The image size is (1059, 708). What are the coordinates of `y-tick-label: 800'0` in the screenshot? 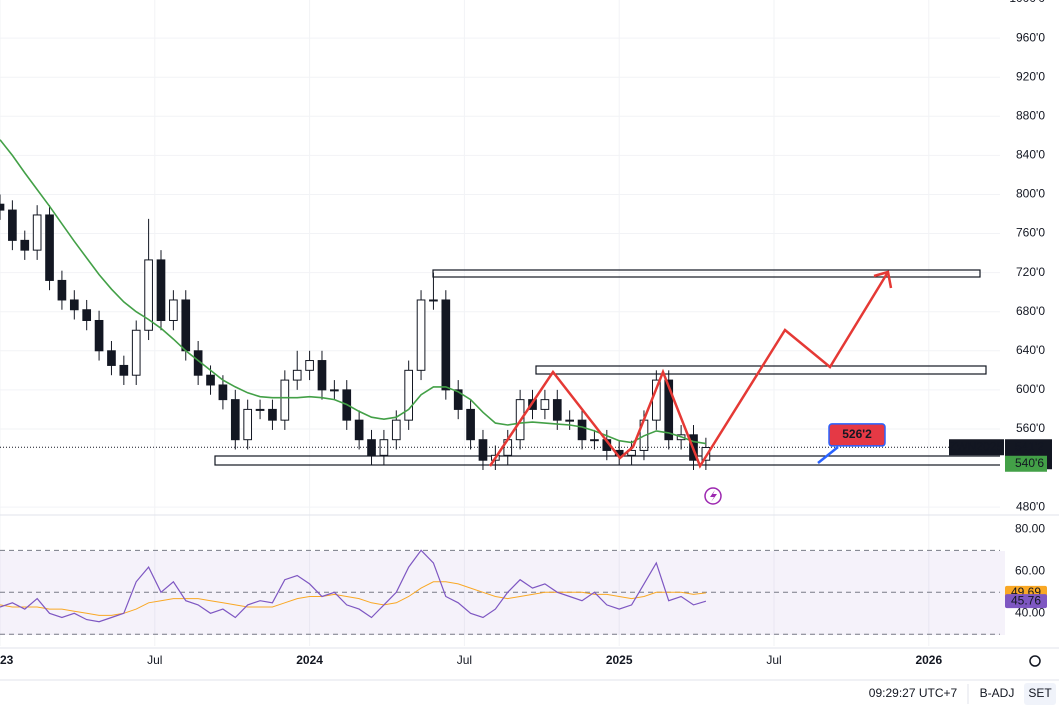 It's located at (1030, 194).